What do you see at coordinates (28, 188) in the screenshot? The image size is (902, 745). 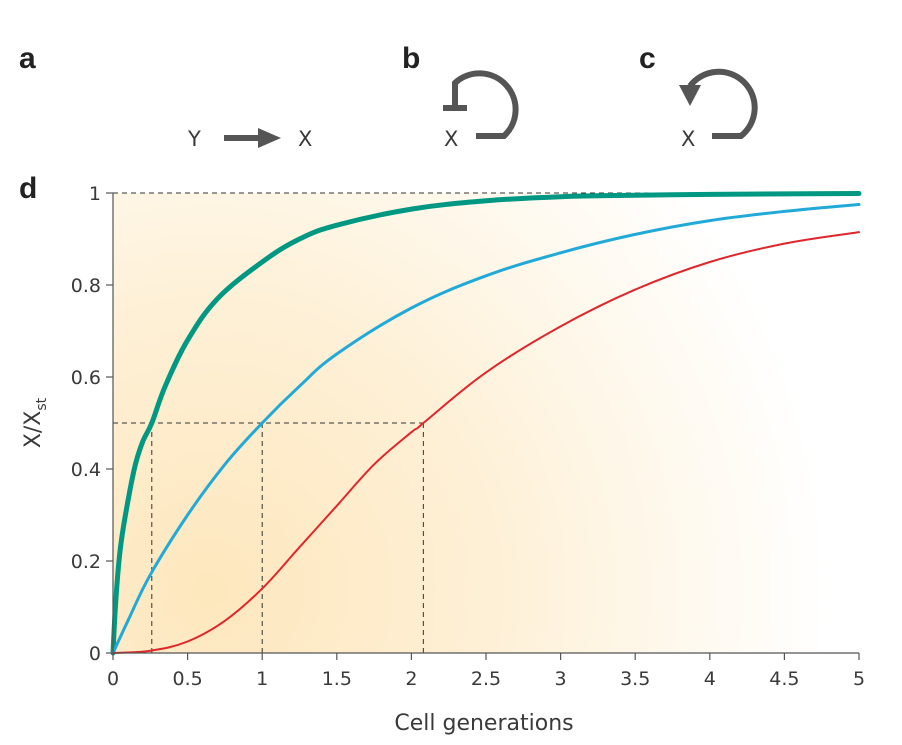 I see `panel-letter-d: d` at bounding box center [28, 188].